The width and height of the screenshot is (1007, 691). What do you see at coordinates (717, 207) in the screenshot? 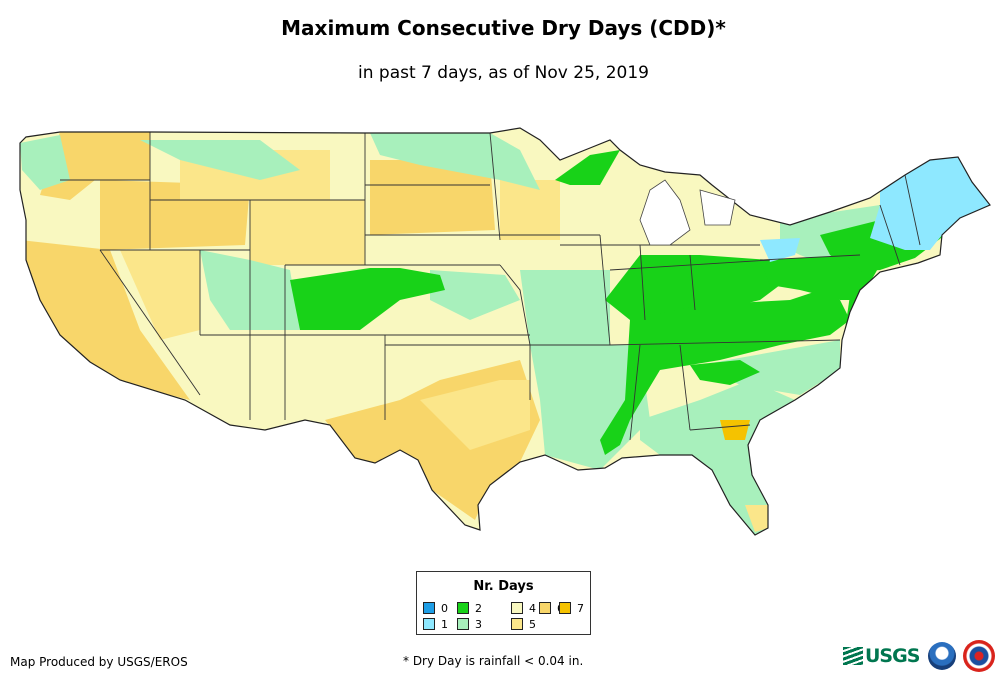
I see `lake-huron` at bounding box center [717, 207].